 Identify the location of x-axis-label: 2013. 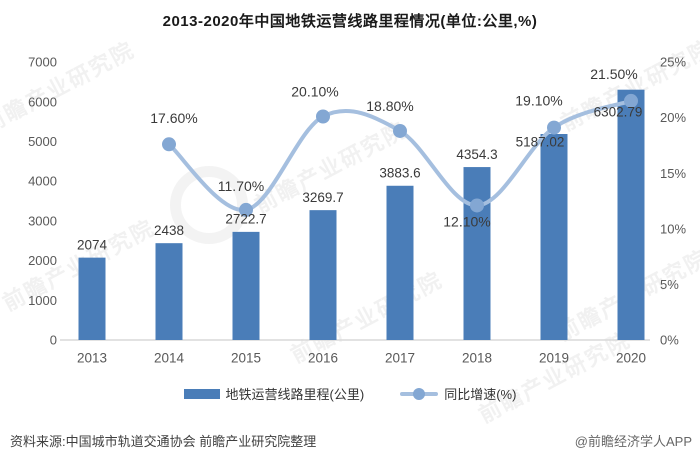
(92, 358).